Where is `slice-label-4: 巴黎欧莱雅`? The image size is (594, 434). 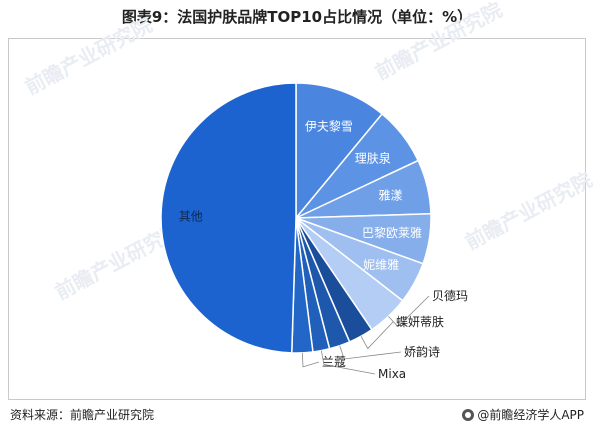
slice-label-4: 巴黎欧莱雅 is located at coordinates (392, 232).